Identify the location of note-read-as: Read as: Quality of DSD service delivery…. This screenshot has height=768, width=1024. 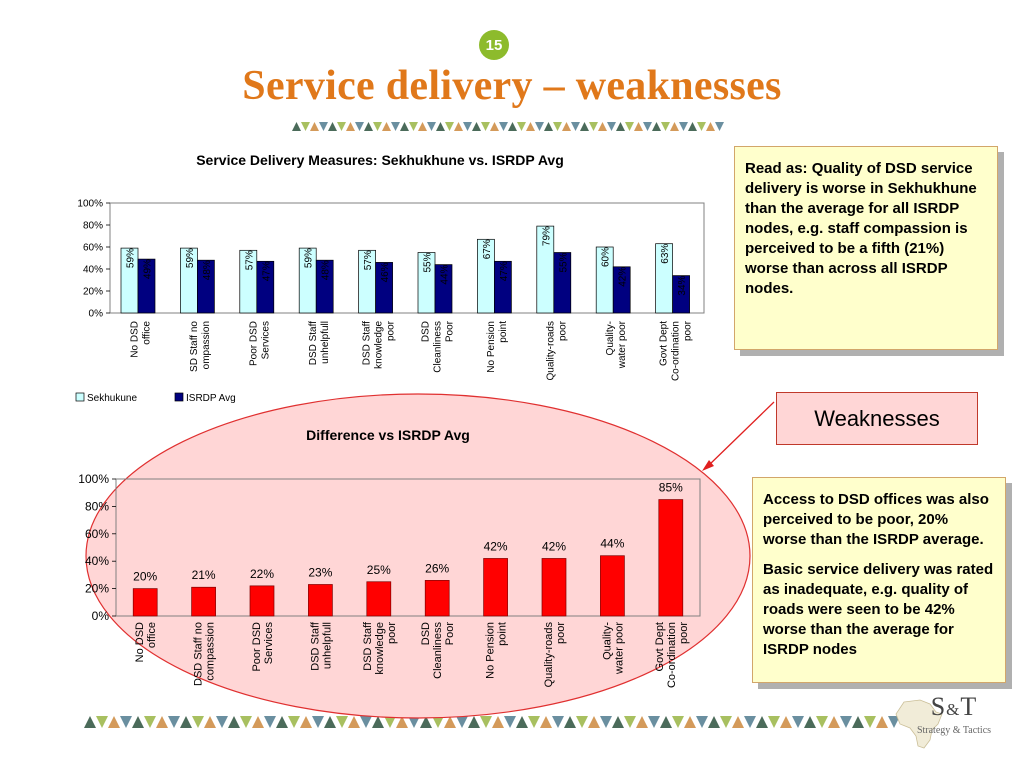
(866, 248).